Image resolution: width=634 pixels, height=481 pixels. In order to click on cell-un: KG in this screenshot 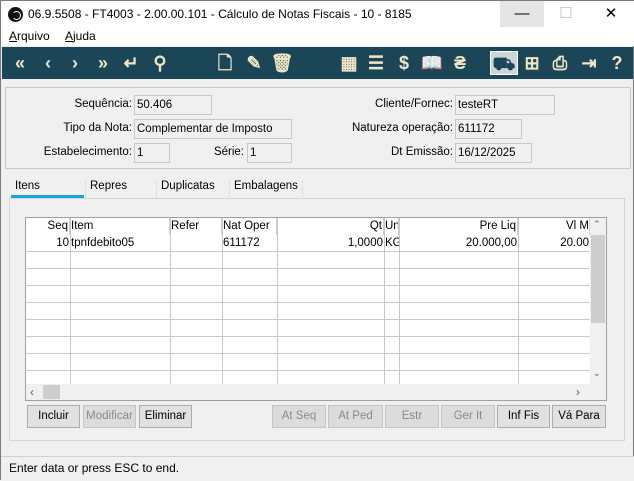, I will do `click(392, 243)`.